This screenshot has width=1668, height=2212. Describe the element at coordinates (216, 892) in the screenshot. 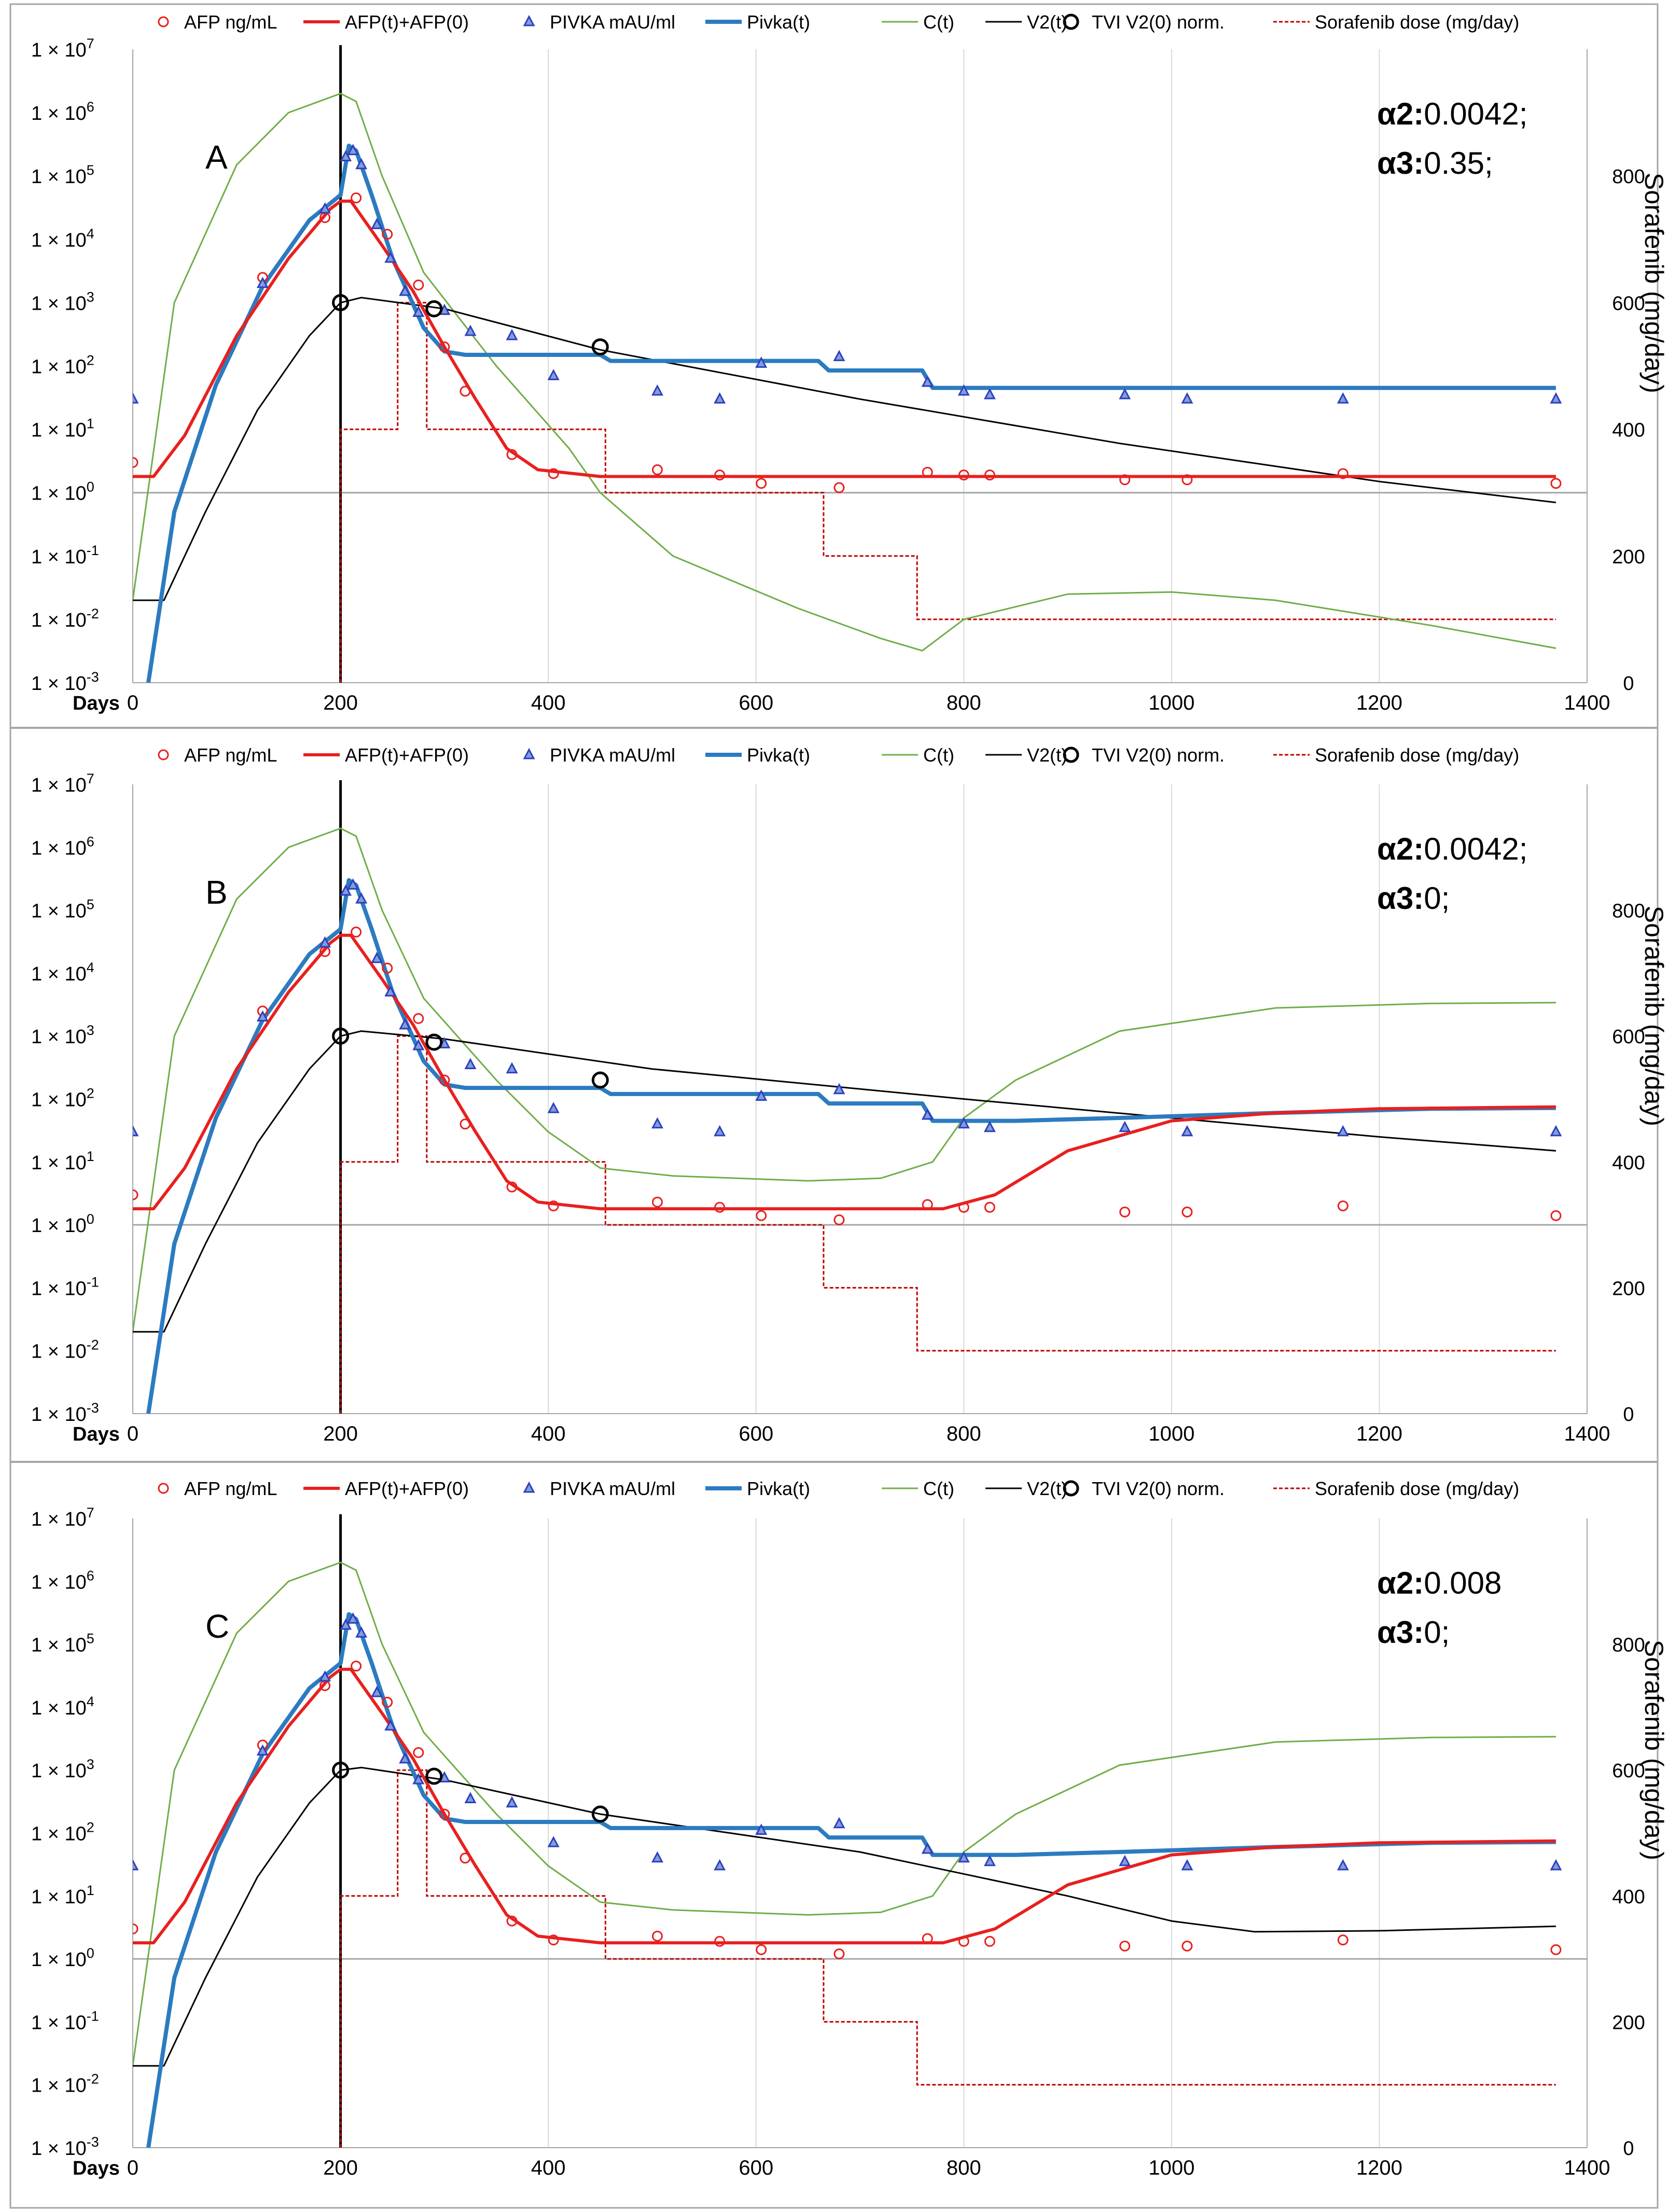

I see `panel-letter: B` at that location.